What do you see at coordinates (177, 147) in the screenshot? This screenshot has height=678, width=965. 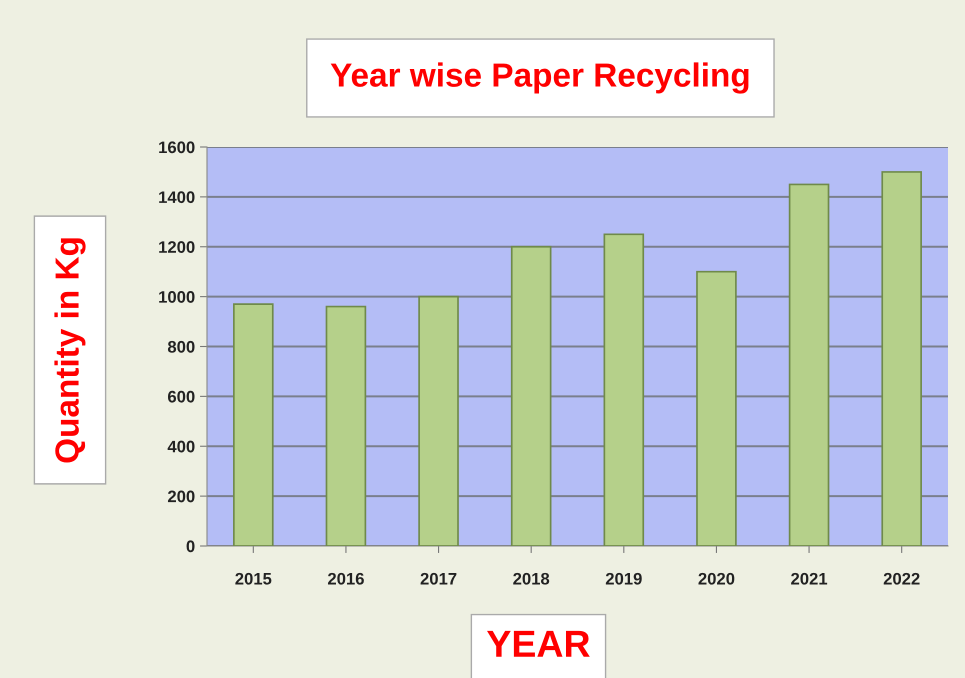 I see `y-tick-label: 1600` at bounding box center [177, 147].